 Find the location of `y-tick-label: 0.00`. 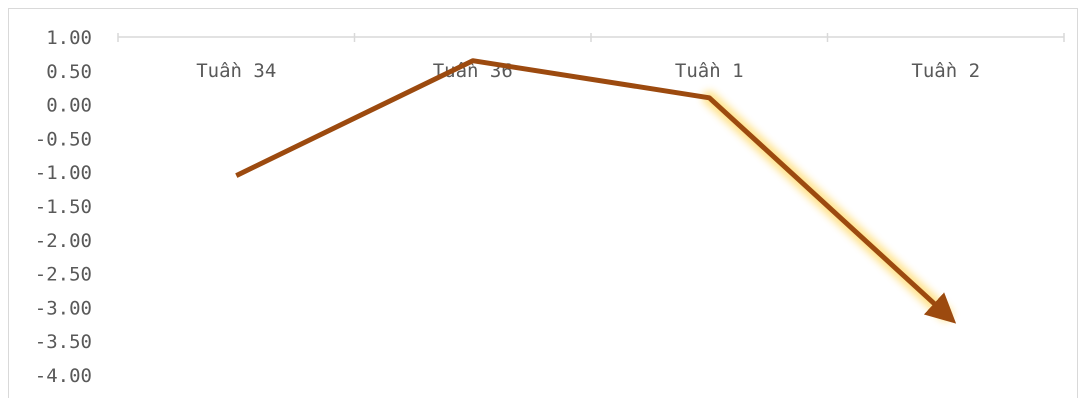

y-tick-label: 0.00 is located at coordinates (69, 106).